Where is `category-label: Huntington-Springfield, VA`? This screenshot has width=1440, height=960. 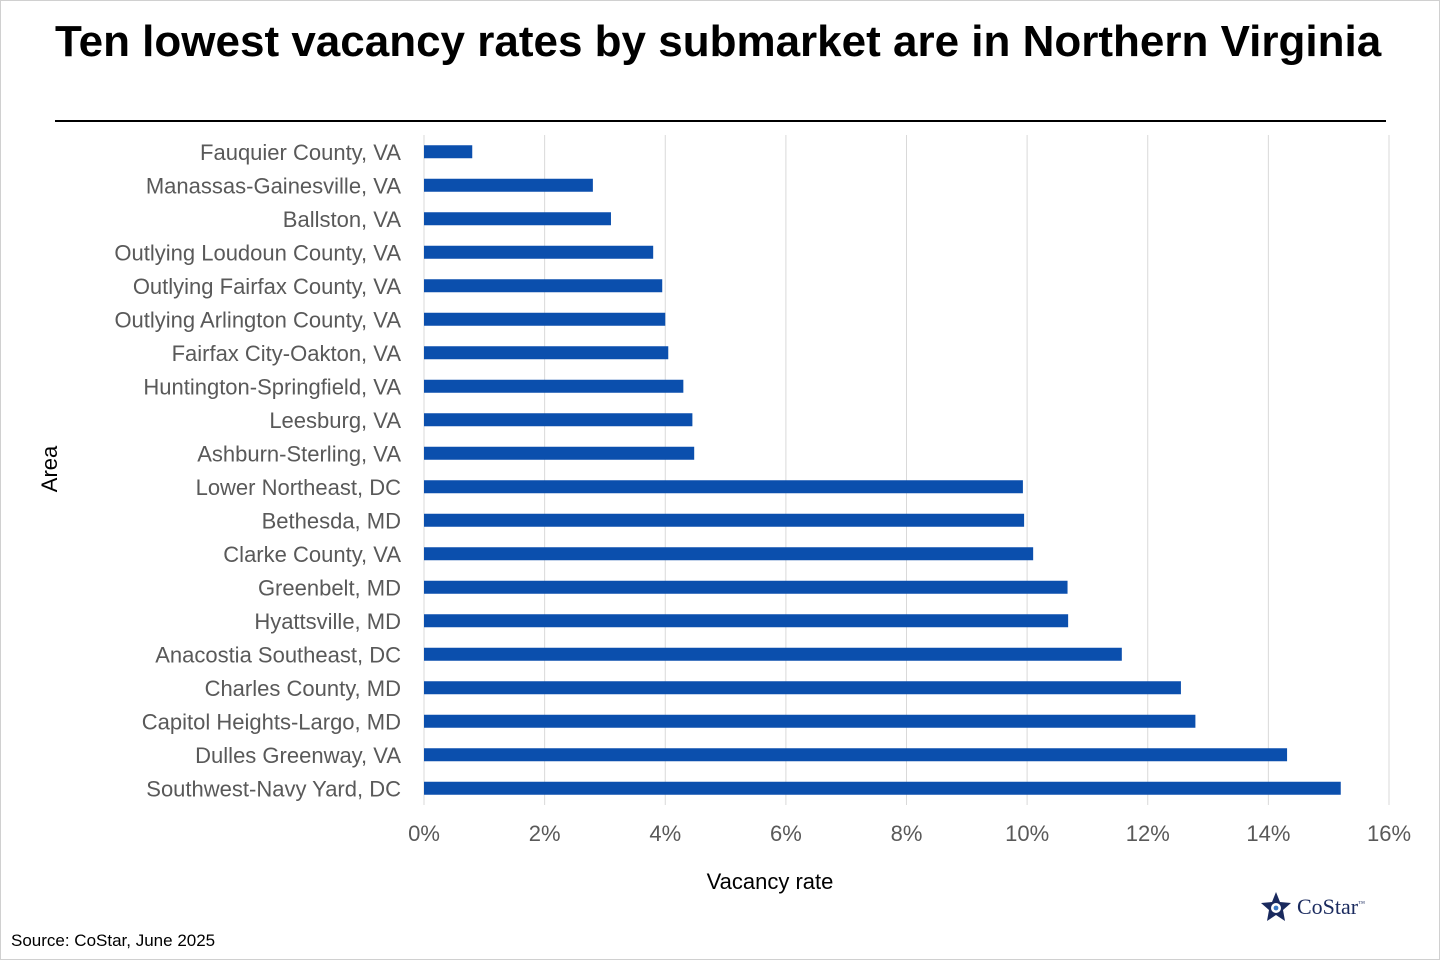 category-label: Huntington-Springfield, VA is located at coordinates (272, 386).